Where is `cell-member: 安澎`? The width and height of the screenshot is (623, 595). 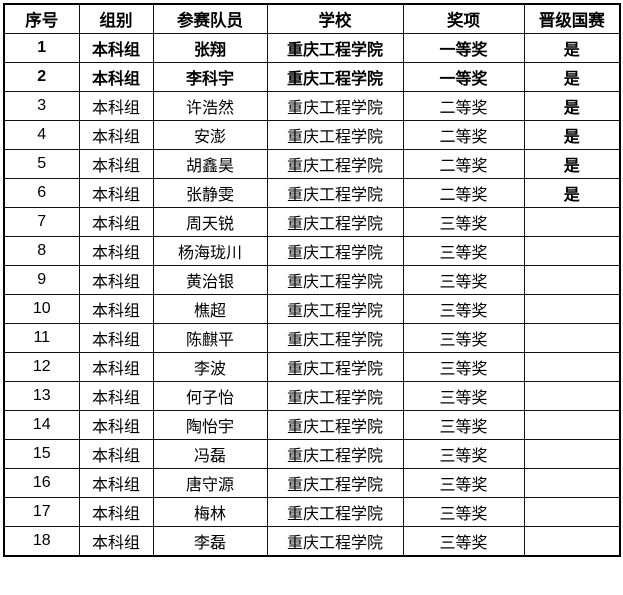
cell-member: 安澎 is located at coordinates (210, 135).